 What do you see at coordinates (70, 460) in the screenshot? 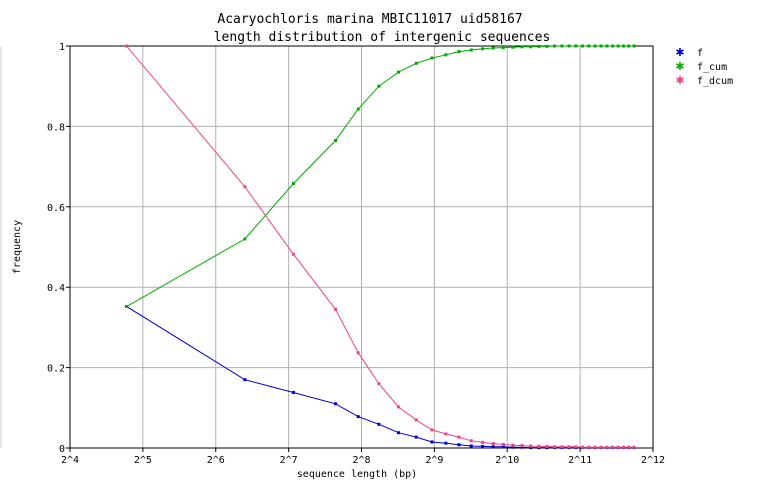
I see `x-tick-label: 2^4` at bounding box center [70, 460].